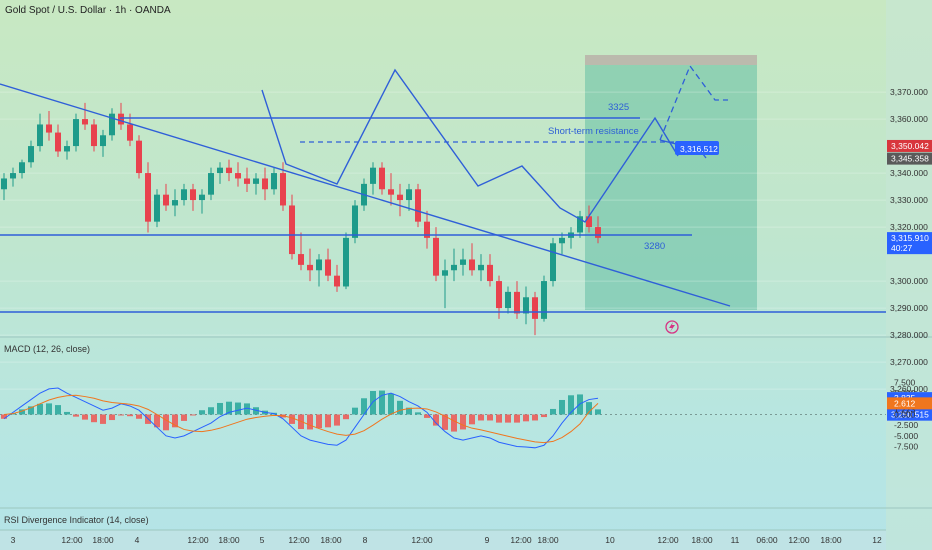 This screenshot has height=550, width=932. Describe the element at coordinates (672, 327) in the screenshot. I see `alert-icon` at that location.